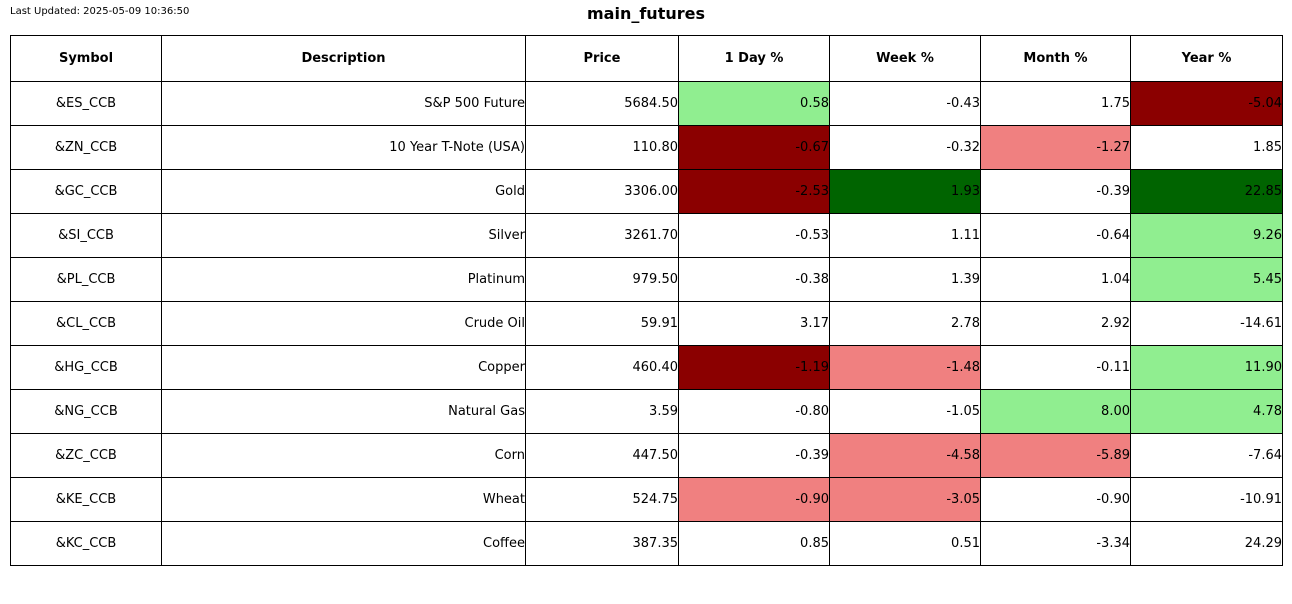  I want to click on month-pct-cell: -0.11, so click(1055, 367).